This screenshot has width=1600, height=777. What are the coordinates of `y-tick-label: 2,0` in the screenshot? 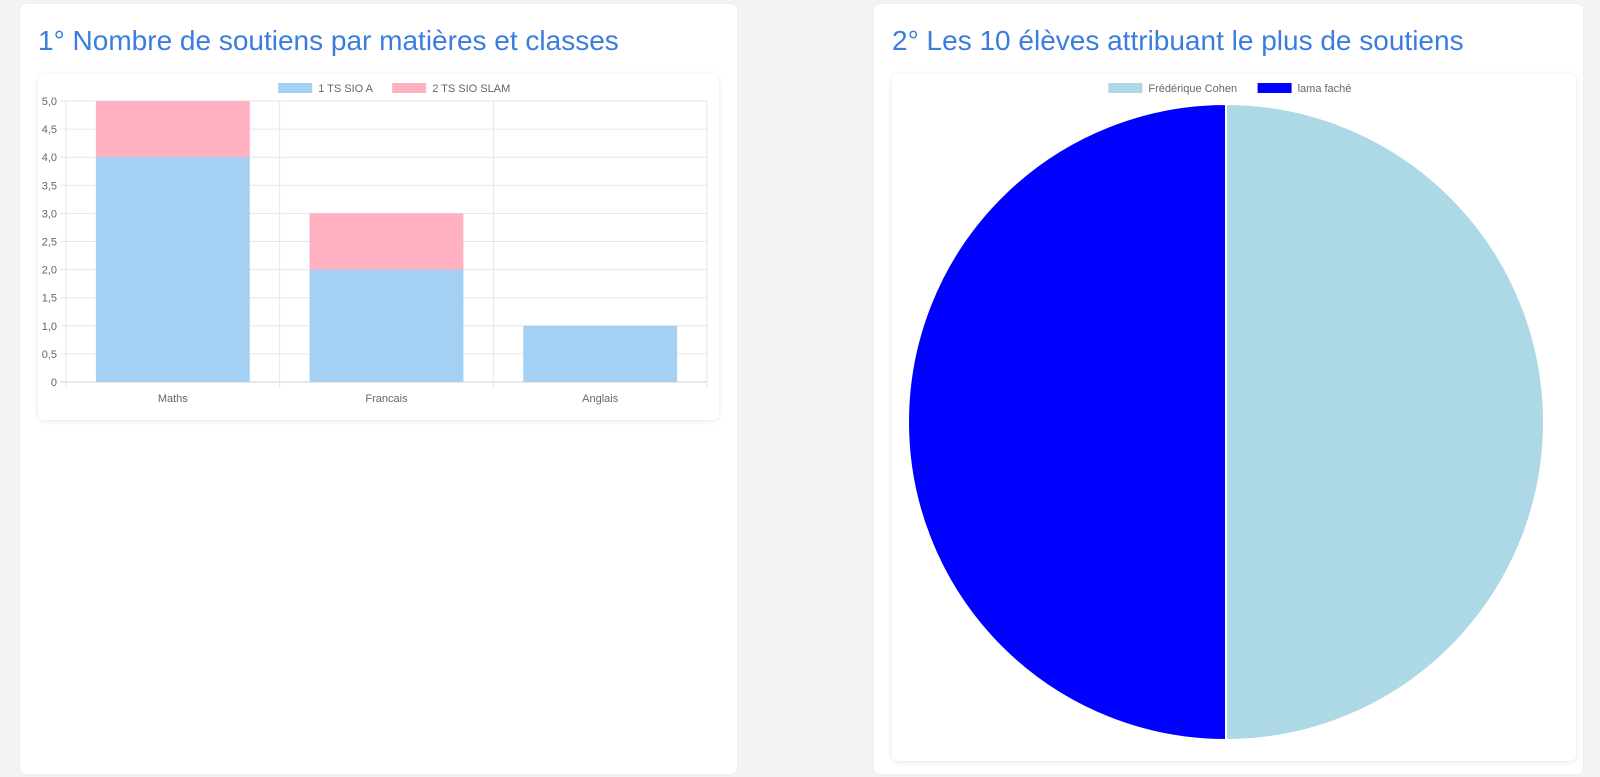 It's located at (49, 271).